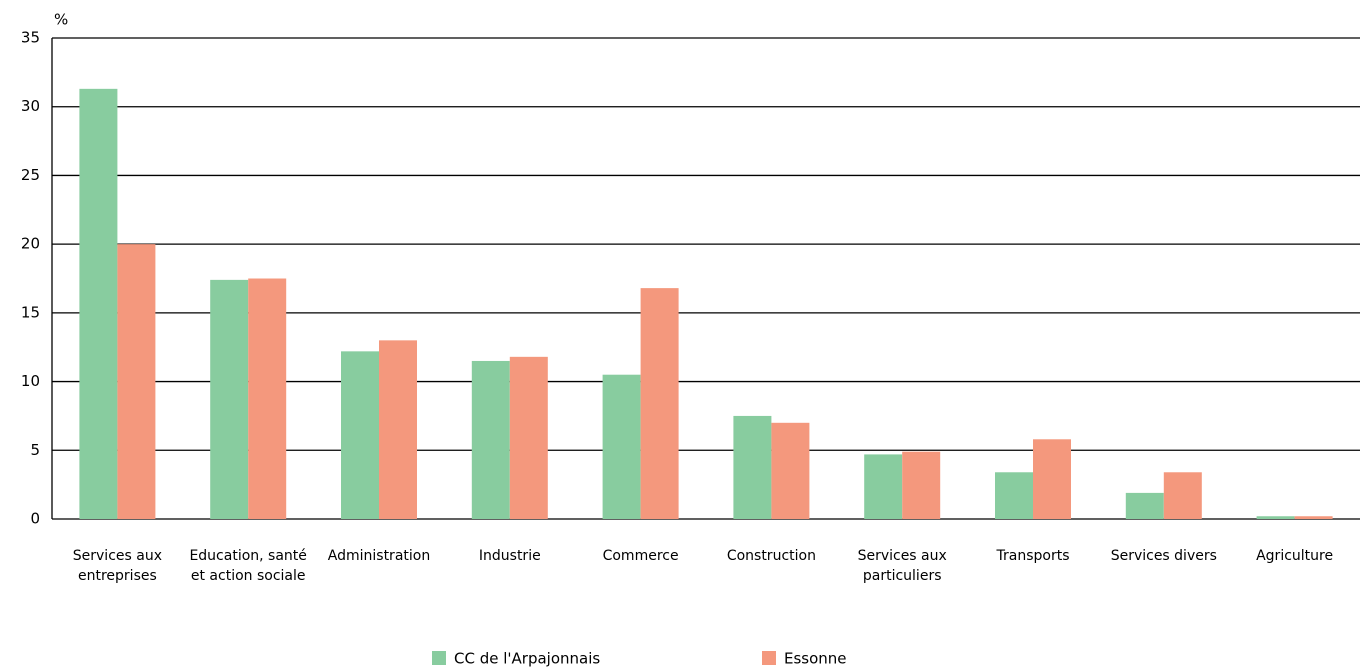 The height and width of the screenshot is (669, 1365). What do you see at coordinates (30, 175) in the screenshot?
I see `y-tick-label: 25` at bounding box center [30, 175].